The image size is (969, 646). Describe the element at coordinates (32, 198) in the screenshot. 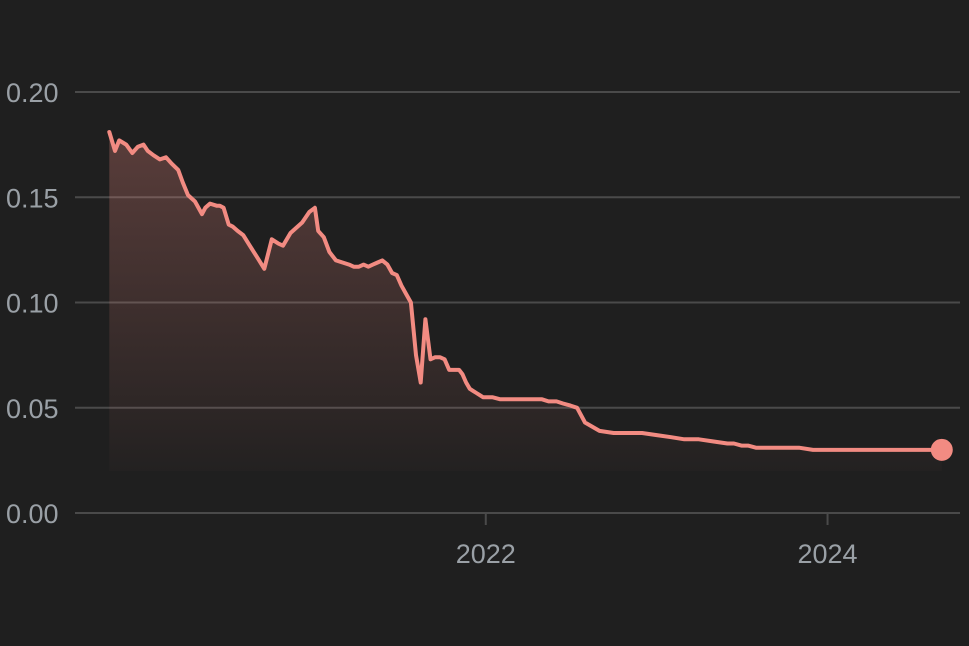

I see `y-tick-label: 0.15` at that location.